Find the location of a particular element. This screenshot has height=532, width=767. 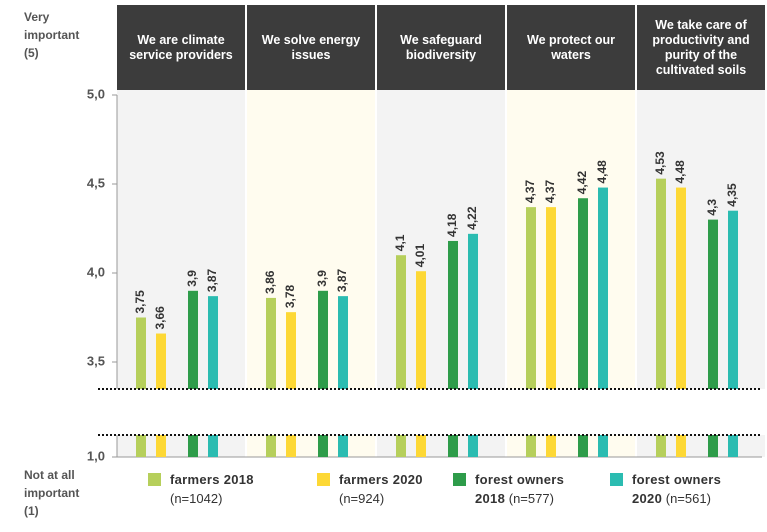

legend-name: farmers 2018 is located at coordinates (212, 479).